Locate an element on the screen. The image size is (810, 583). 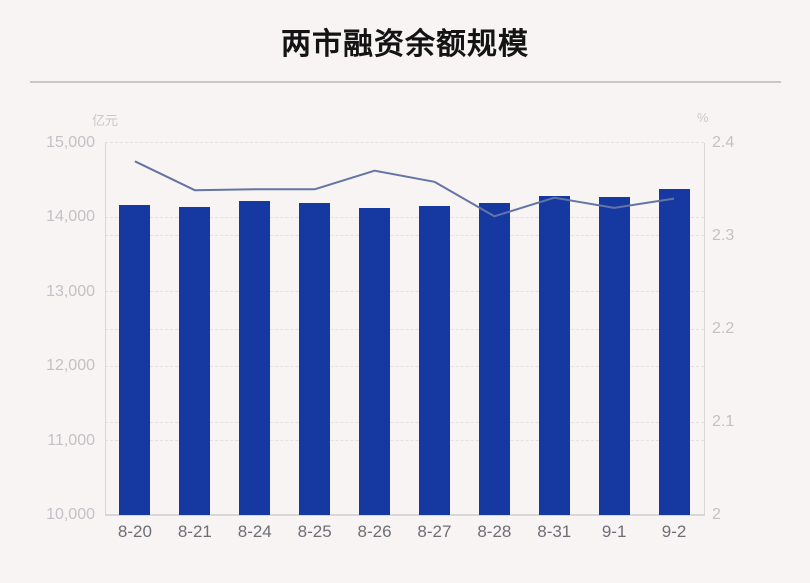
x-axis-line is located at coordinates (405, 515).